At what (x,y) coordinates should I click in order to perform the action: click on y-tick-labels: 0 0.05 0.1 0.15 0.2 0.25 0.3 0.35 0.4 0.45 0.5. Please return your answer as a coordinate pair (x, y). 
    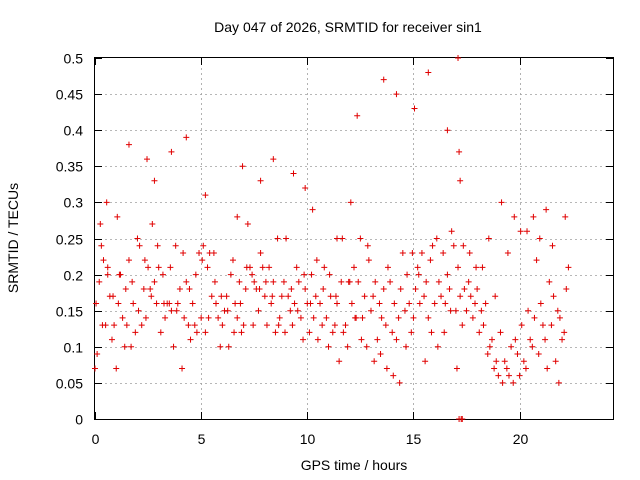
    Looking at the image, I should click on (69, 239).